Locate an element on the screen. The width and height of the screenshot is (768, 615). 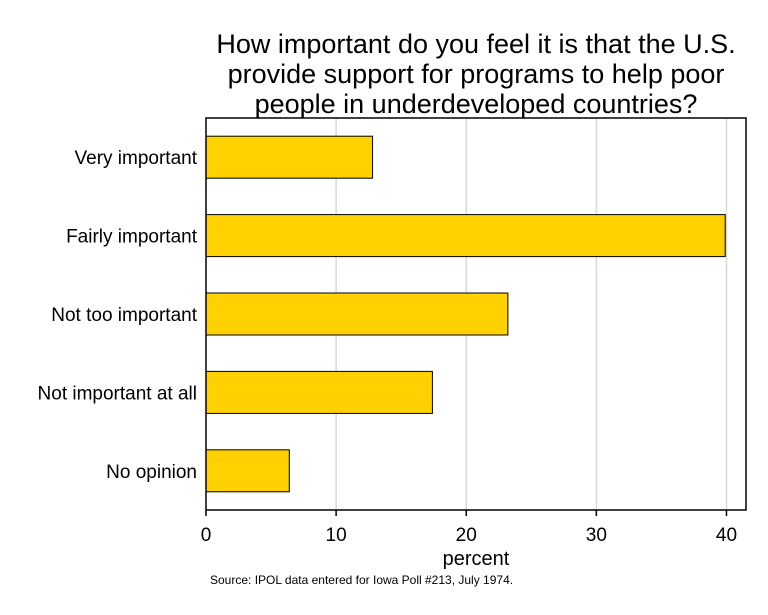
chart-title-line-3: people in underdeveloped countries? is located at coordinates (476, 104).